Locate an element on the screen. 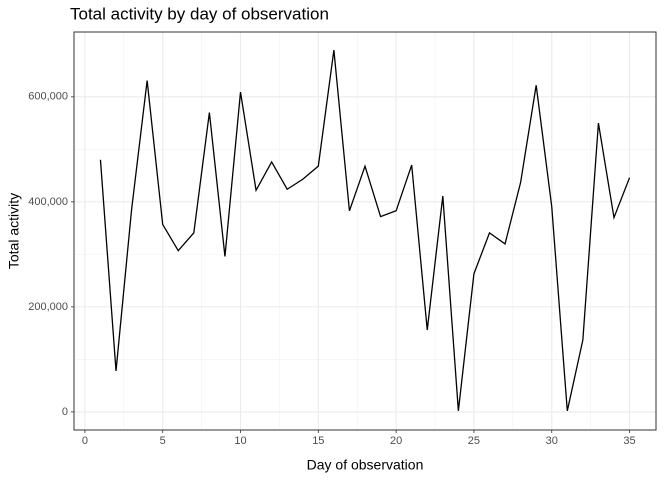 Image resolution: width=672 pixels, height=480 pixels. x-tick-label: 20 is located at coordinates (396, 441).